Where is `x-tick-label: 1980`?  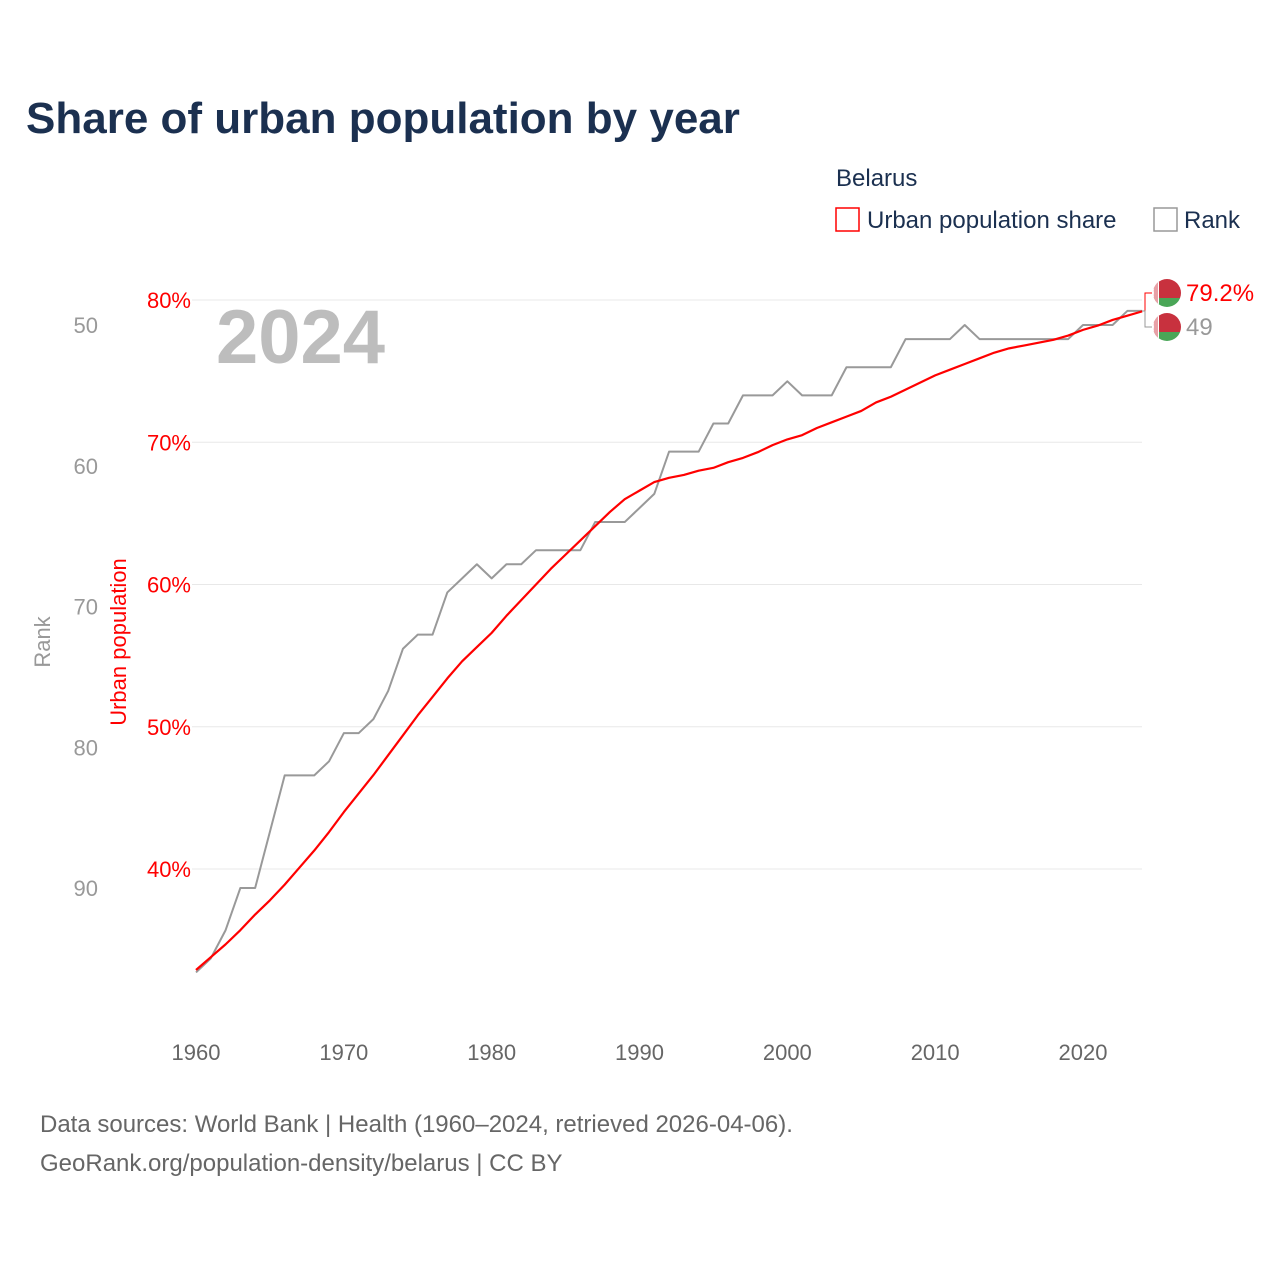
x-tick-label: 1980 is located at coordinates (491, 1052).